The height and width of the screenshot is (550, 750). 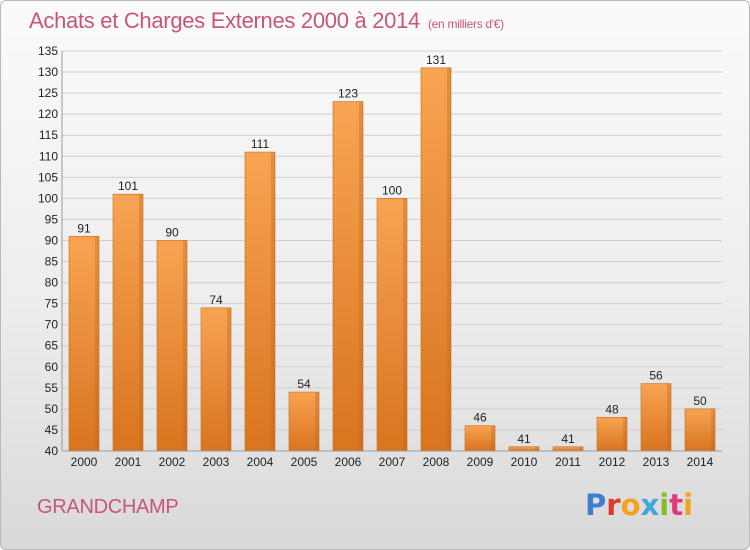 What do you see at coordinates (436, 462) in the screenshot?
I see `x-tick-label: 2008` at bounding box center [436, 462].